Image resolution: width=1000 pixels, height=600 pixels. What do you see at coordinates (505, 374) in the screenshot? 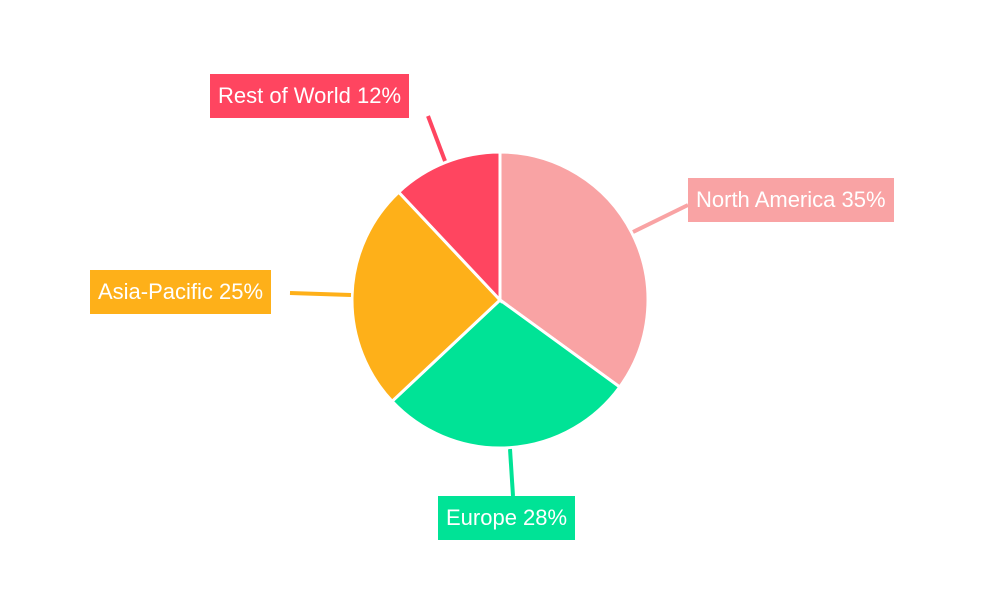
I see `pie-slice-europe` at bounding box center [505, 374].